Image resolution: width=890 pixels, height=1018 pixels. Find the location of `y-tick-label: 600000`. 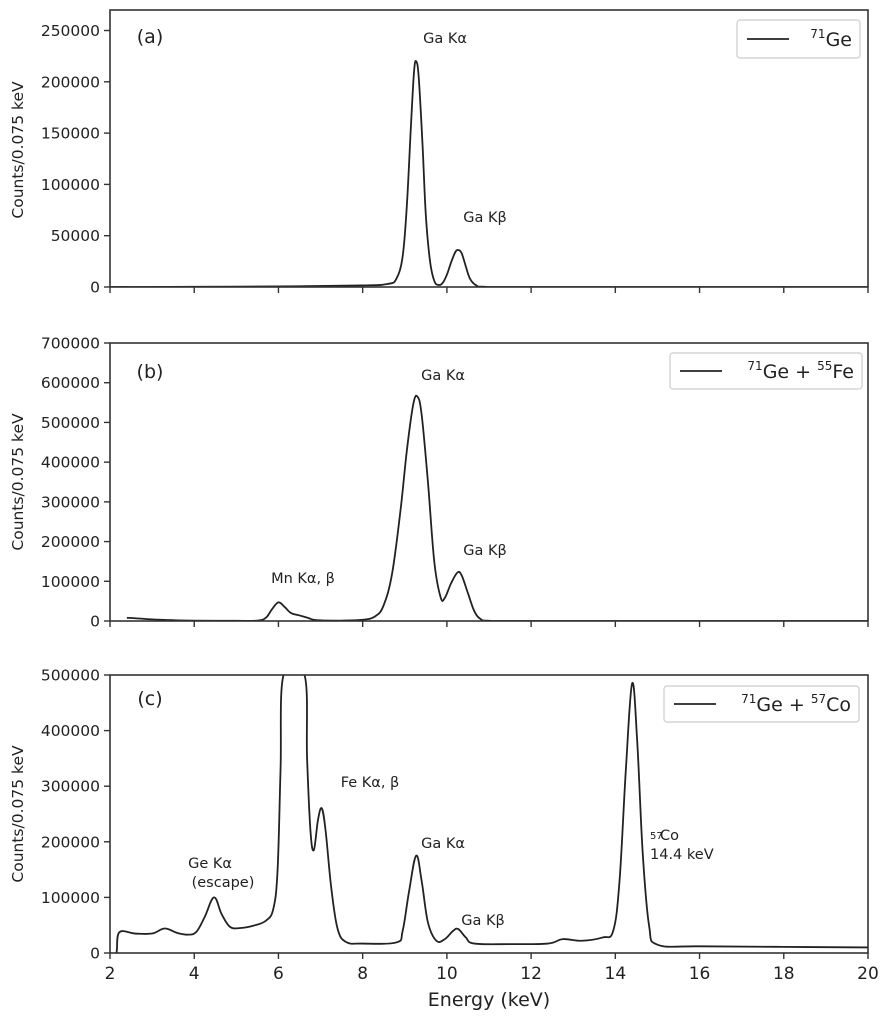

y-tick-label: 600000 is located at coordinates (70, 383).